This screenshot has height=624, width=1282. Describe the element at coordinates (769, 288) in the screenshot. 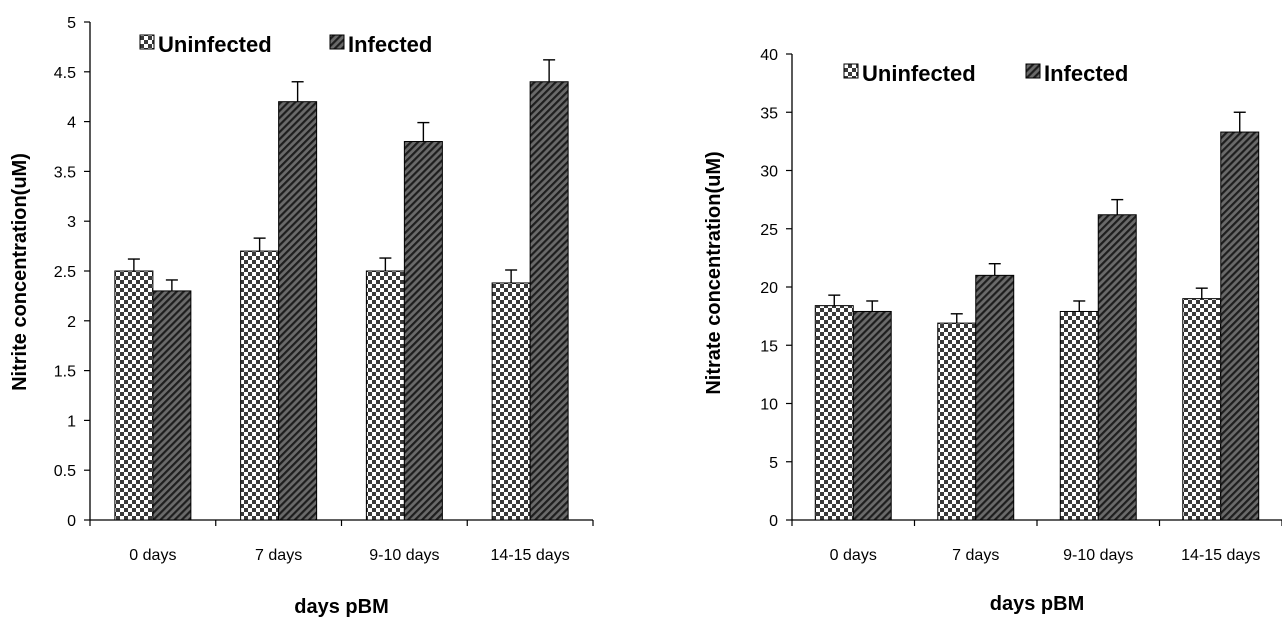

I see `y-tick-label: 20` at that location.